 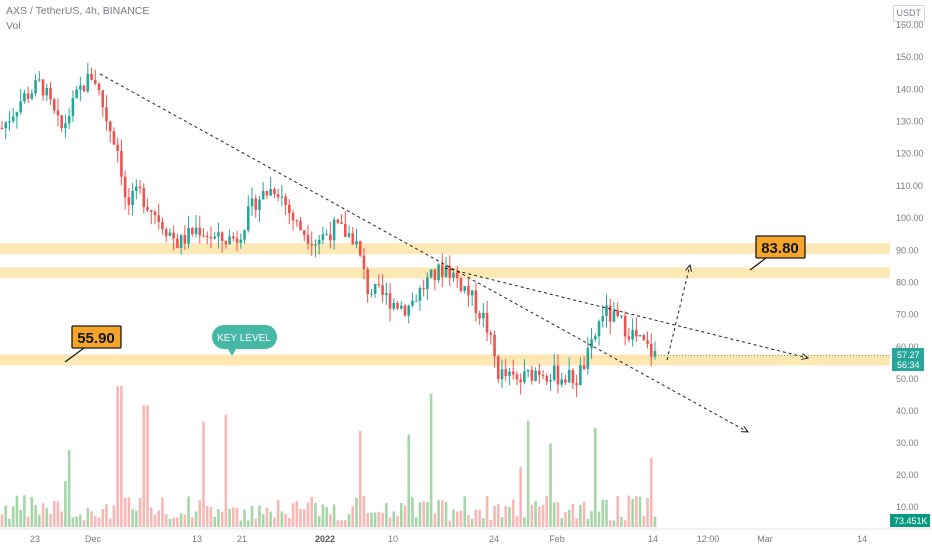 What do you see at coordinates (708, 539) in the screenshot?
I see `x-tick-label: 12:00` at bounding box center [708, 539].